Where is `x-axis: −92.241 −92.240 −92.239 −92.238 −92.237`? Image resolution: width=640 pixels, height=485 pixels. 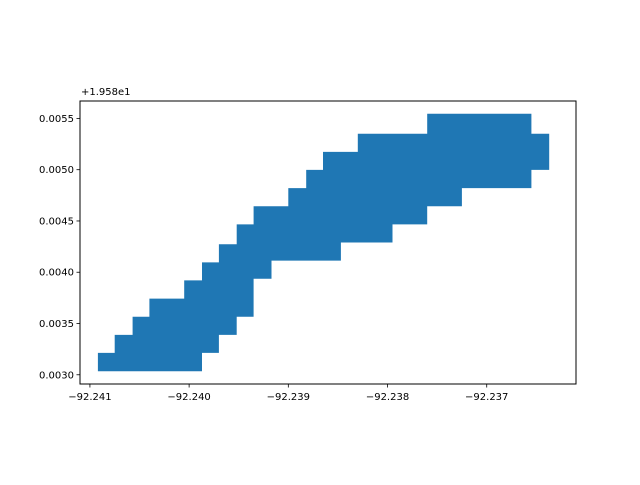 x-axis: −92.241 −92.240 −92.239 −92.238 −92.237 is located at coordinates (288, 393).